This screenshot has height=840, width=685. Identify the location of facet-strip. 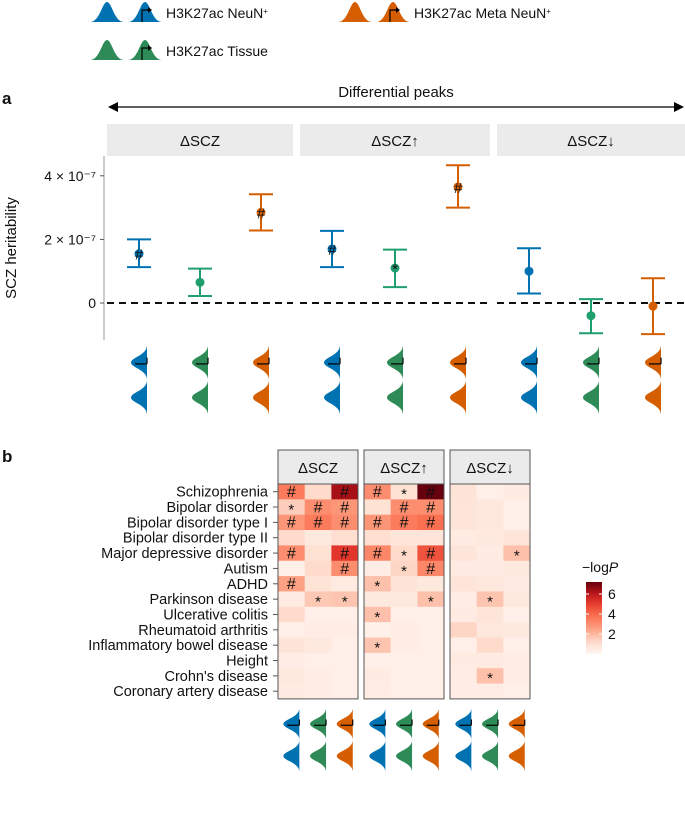
(200, 140).